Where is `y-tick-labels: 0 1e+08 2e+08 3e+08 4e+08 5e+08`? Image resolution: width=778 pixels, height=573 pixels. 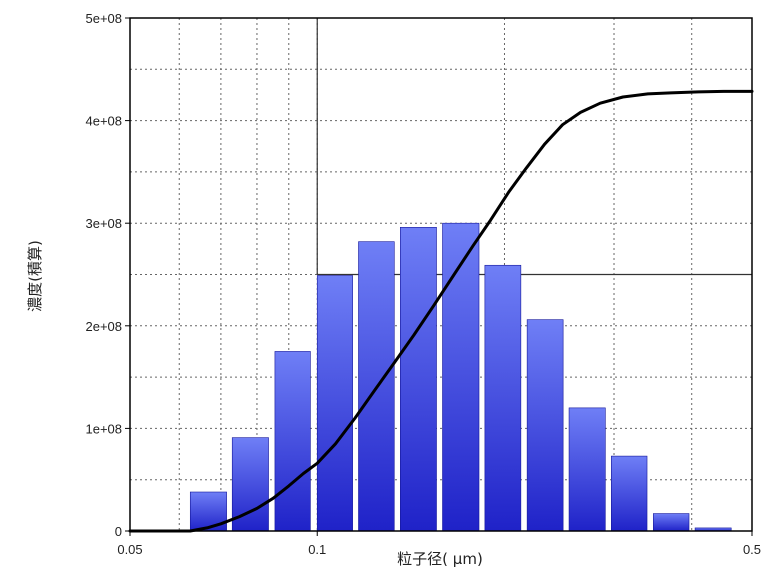
y-tick-labels: 0 1e+08 2e+08 3e+08 4e+08 5e+08 is located at coordinates (107, 275).